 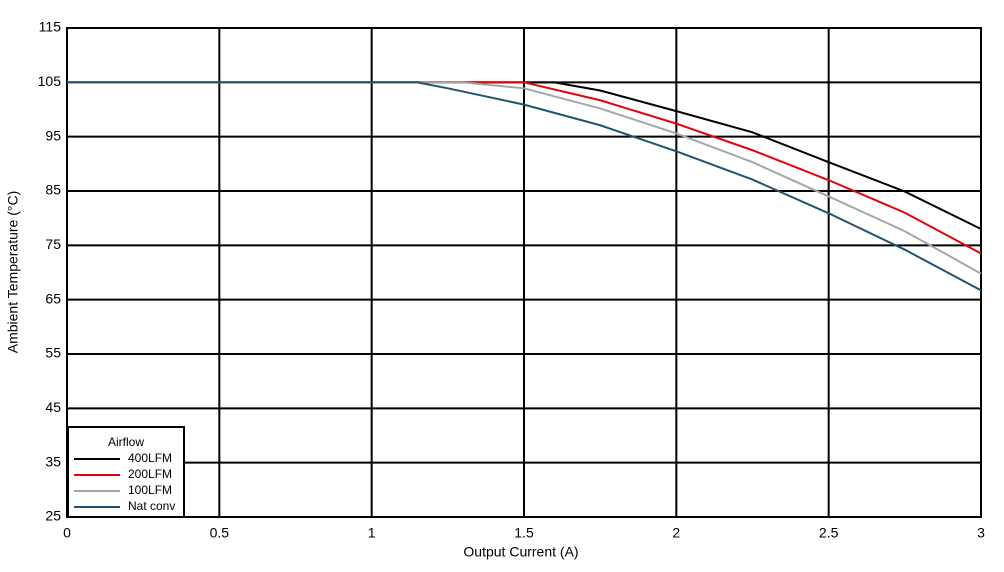 I want to click on y-tick-label: 65, so click(x=53, y=298).